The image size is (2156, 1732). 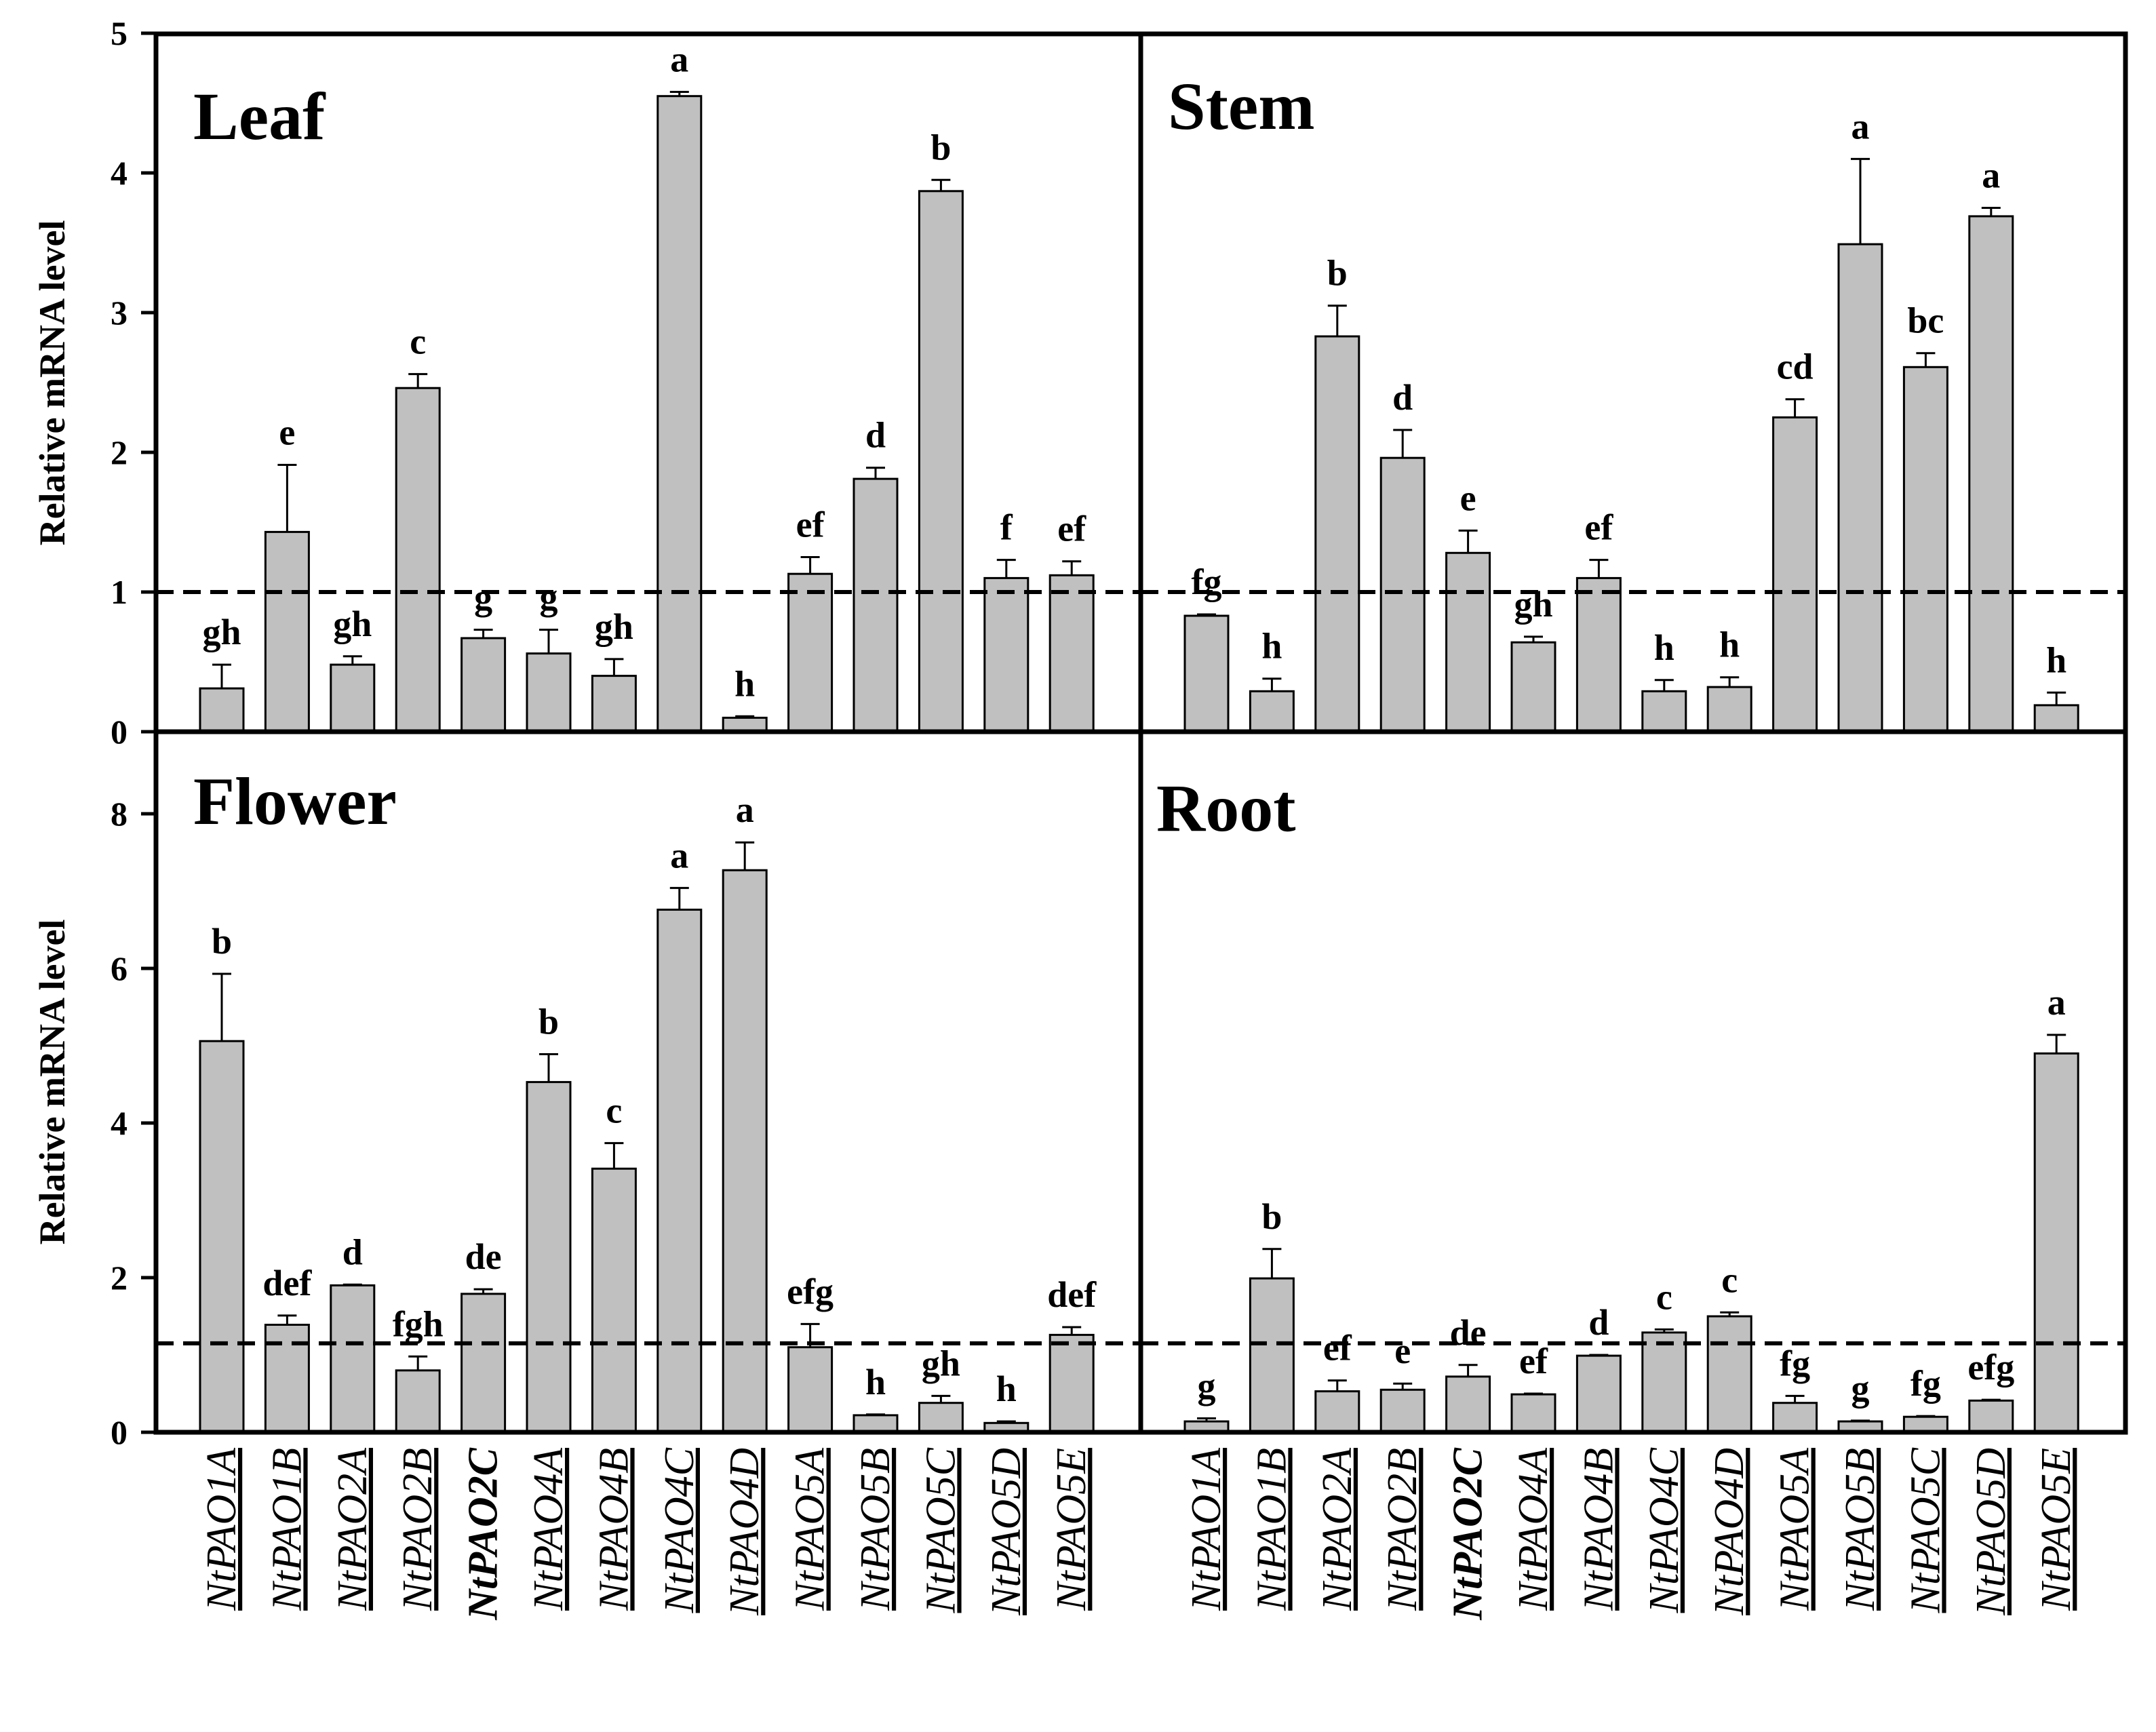 What do you see at coordinates (2056, 659) in the screenshot?
I see `stem-sig-label-NtPAO5E: h` at bounding box center [2056, 659].